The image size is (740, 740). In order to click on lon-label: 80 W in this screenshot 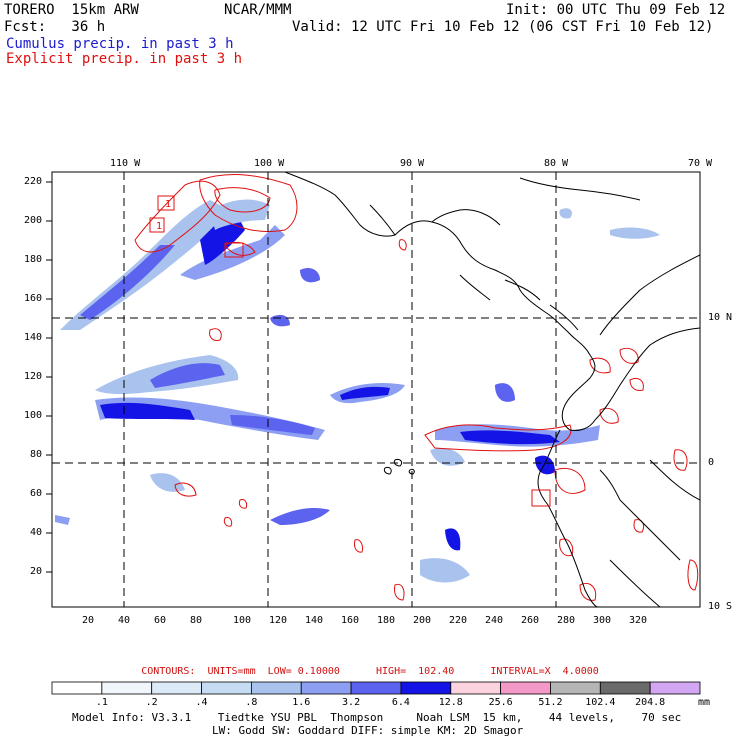, I will do `click(556, 163)`.